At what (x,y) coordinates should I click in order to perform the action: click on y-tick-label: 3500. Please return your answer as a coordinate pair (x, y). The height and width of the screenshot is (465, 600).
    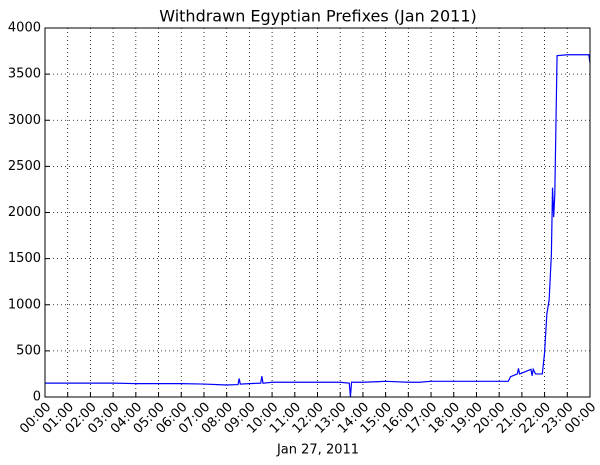
    Looking at the image, I should click on (24, 74).